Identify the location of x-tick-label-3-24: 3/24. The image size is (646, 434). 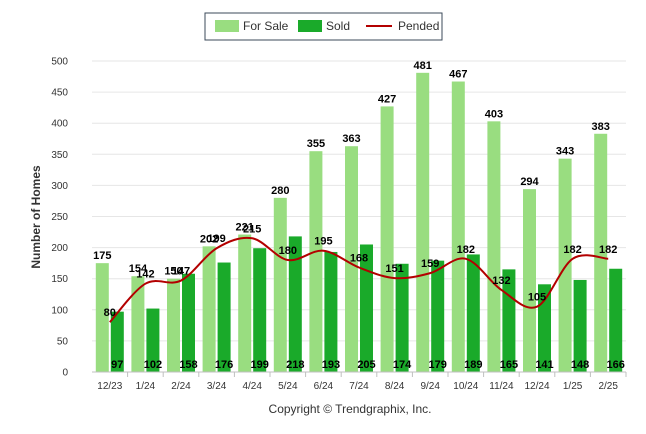
(217, 386).